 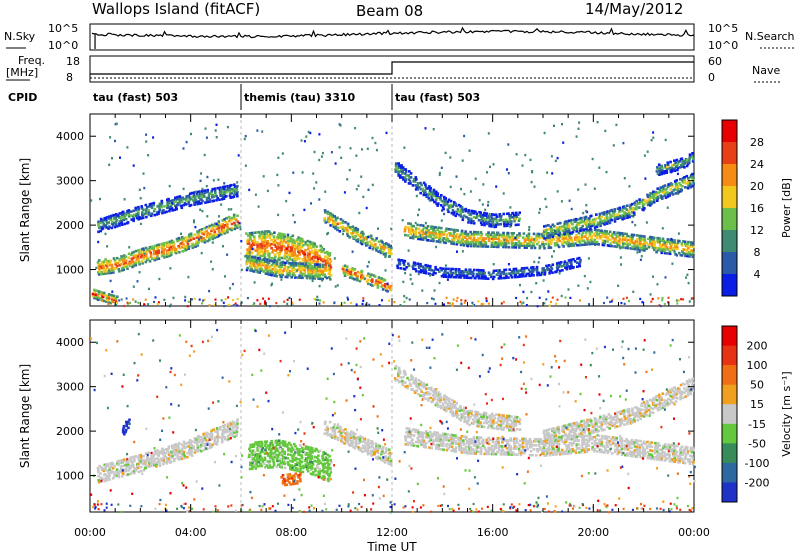 What do you see at coordinates (729, 153) in the screenshot?
I see `colorbar-segment` at bounding box center [729, 153].